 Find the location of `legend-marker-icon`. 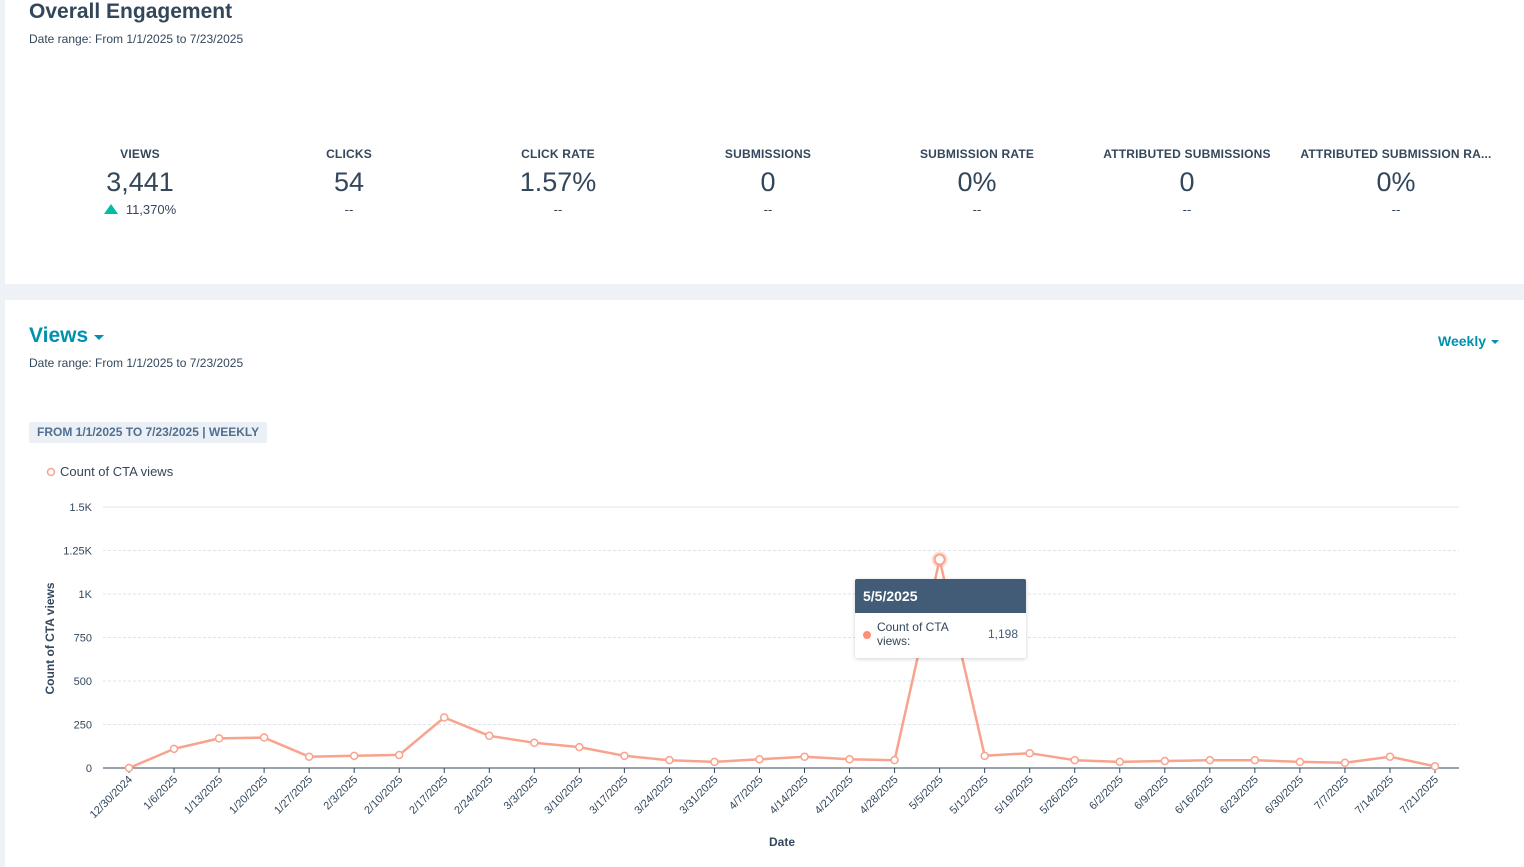

legend-marker-icon is located at coordinates (51, 472).